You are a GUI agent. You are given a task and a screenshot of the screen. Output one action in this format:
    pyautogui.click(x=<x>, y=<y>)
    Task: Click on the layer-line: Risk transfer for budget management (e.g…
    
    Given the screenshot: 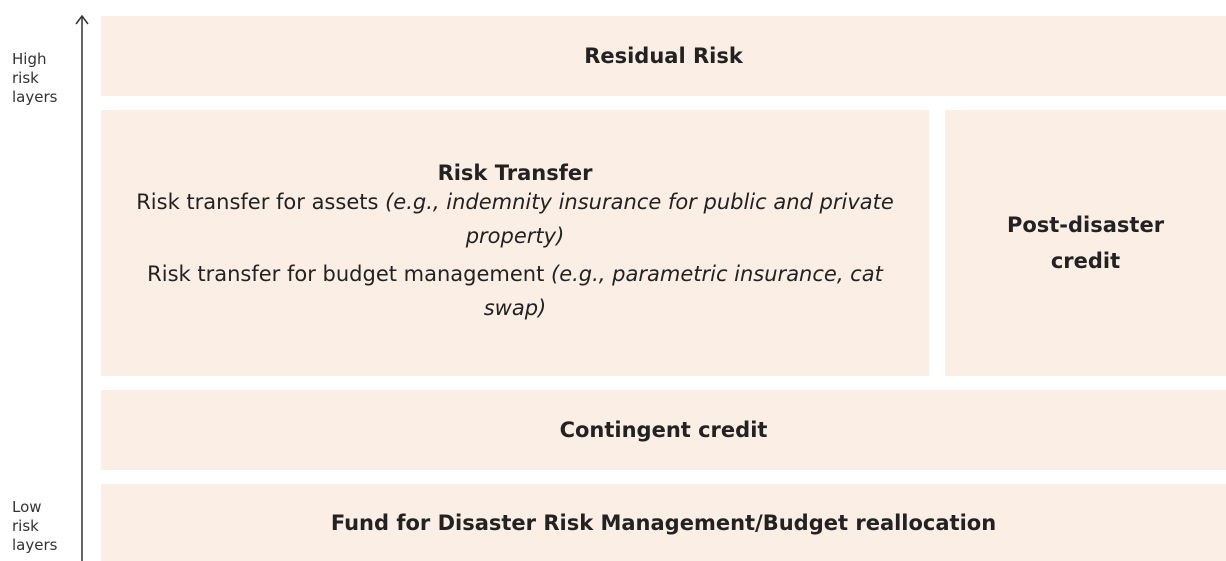 What is the action you would take?
    pyautogui.click(x=515, y=291)
    